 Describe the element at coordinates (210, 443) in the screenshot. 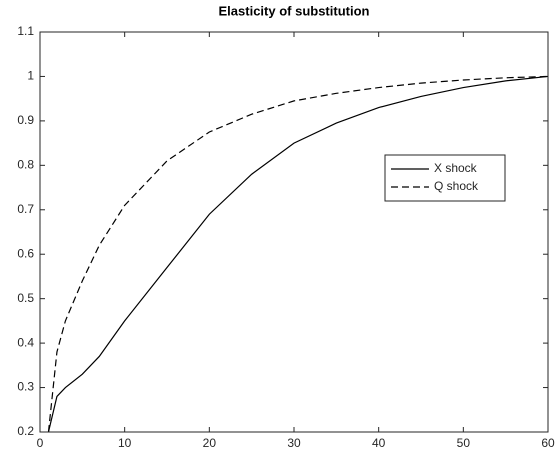

I see `x-tick-label: 20` at that location.